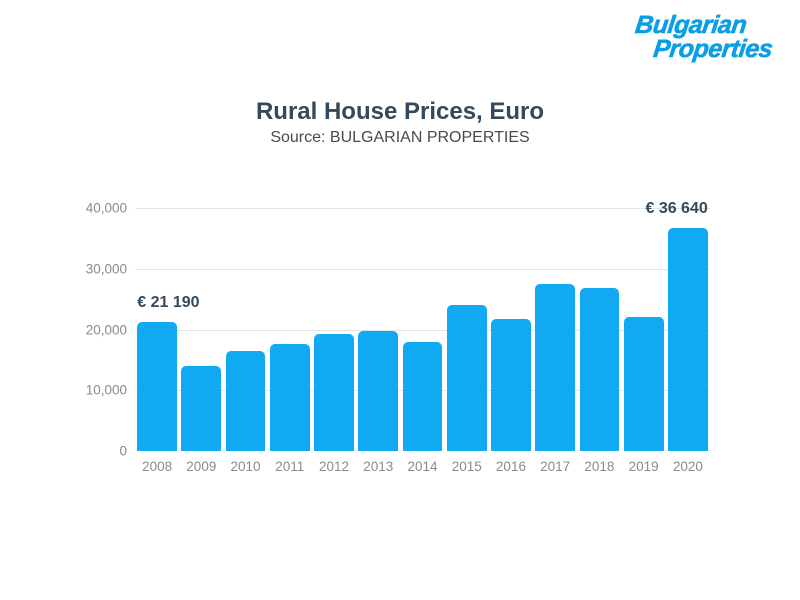 This screenshot has height=600, width=800. Describe the element at coordinates (510, 466) in the screenshot. I see `x-tick-label-2016: 2016` at that location.